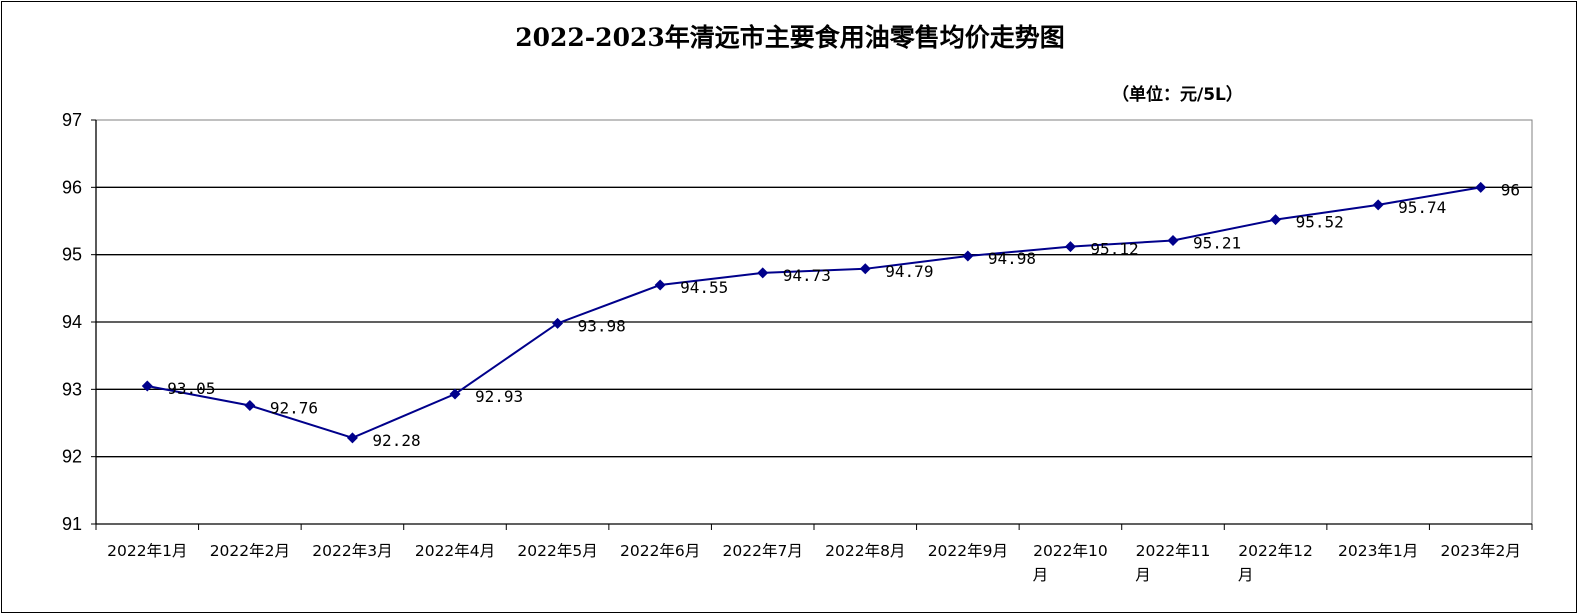 This screenshot has height=616, width=1580. Describe the element at coordinates (147, 551) in the screenshot. I see `x-tick-label: 2022年1月` at that location.